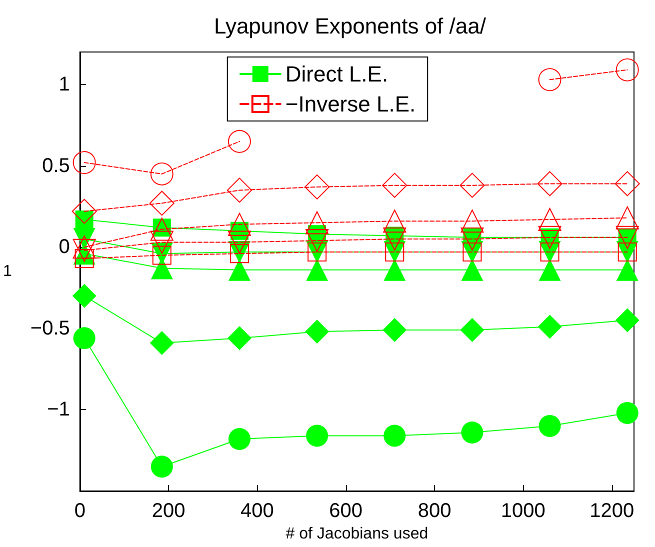  Describe the element at coordinates (523, 511) in the screenshot. I see `x-tick-label: 1000` at that location.